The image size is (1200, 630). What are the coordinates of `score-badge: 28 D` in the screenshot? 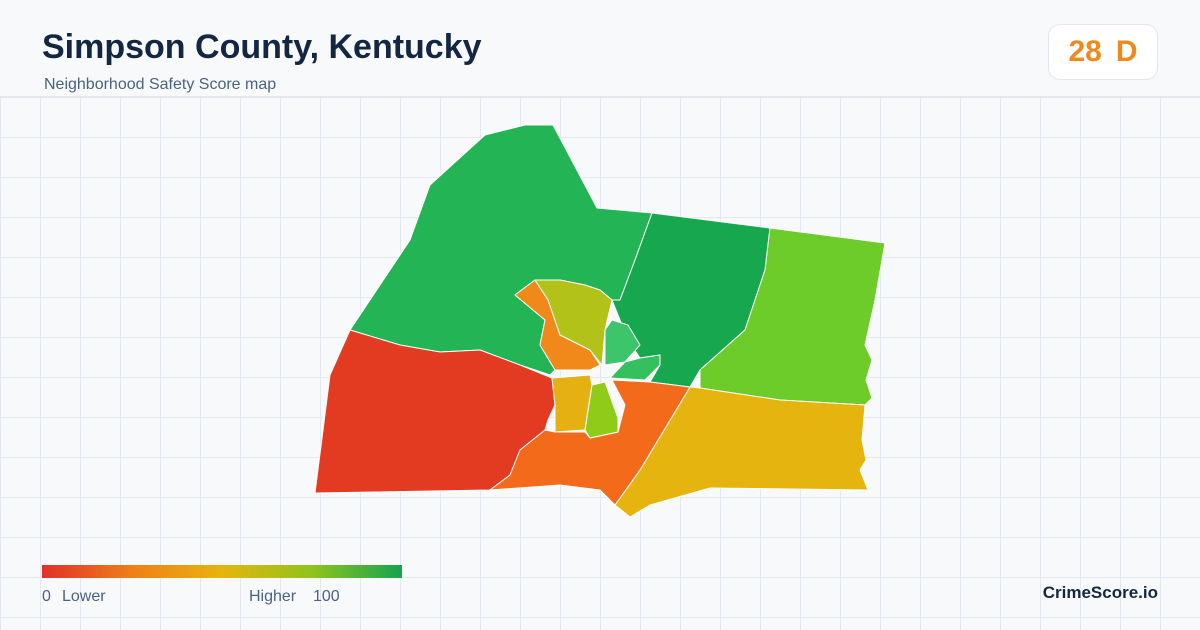 It's located at (1103, 52).